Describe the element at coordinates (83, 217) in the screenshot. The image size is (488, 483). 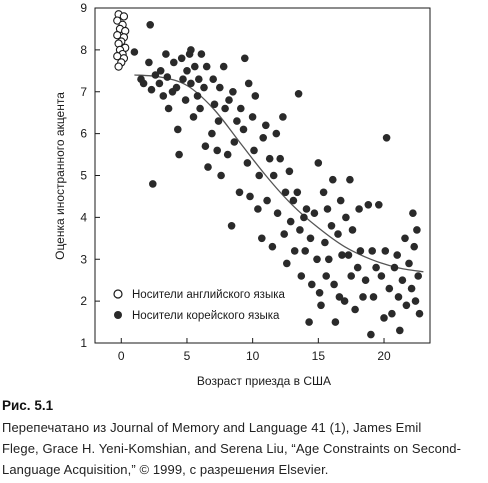
I see `y-tick-label: 4` at that location.